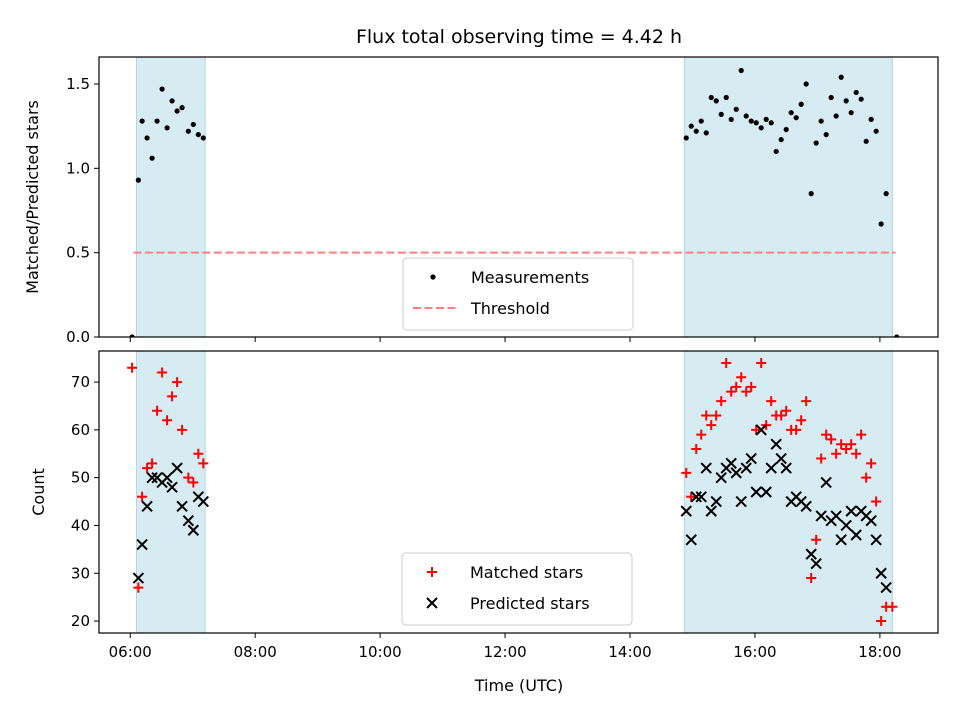 This screenshot has width=960, height=720. I want to click on y-axis-label: Count, so click(38, 492).